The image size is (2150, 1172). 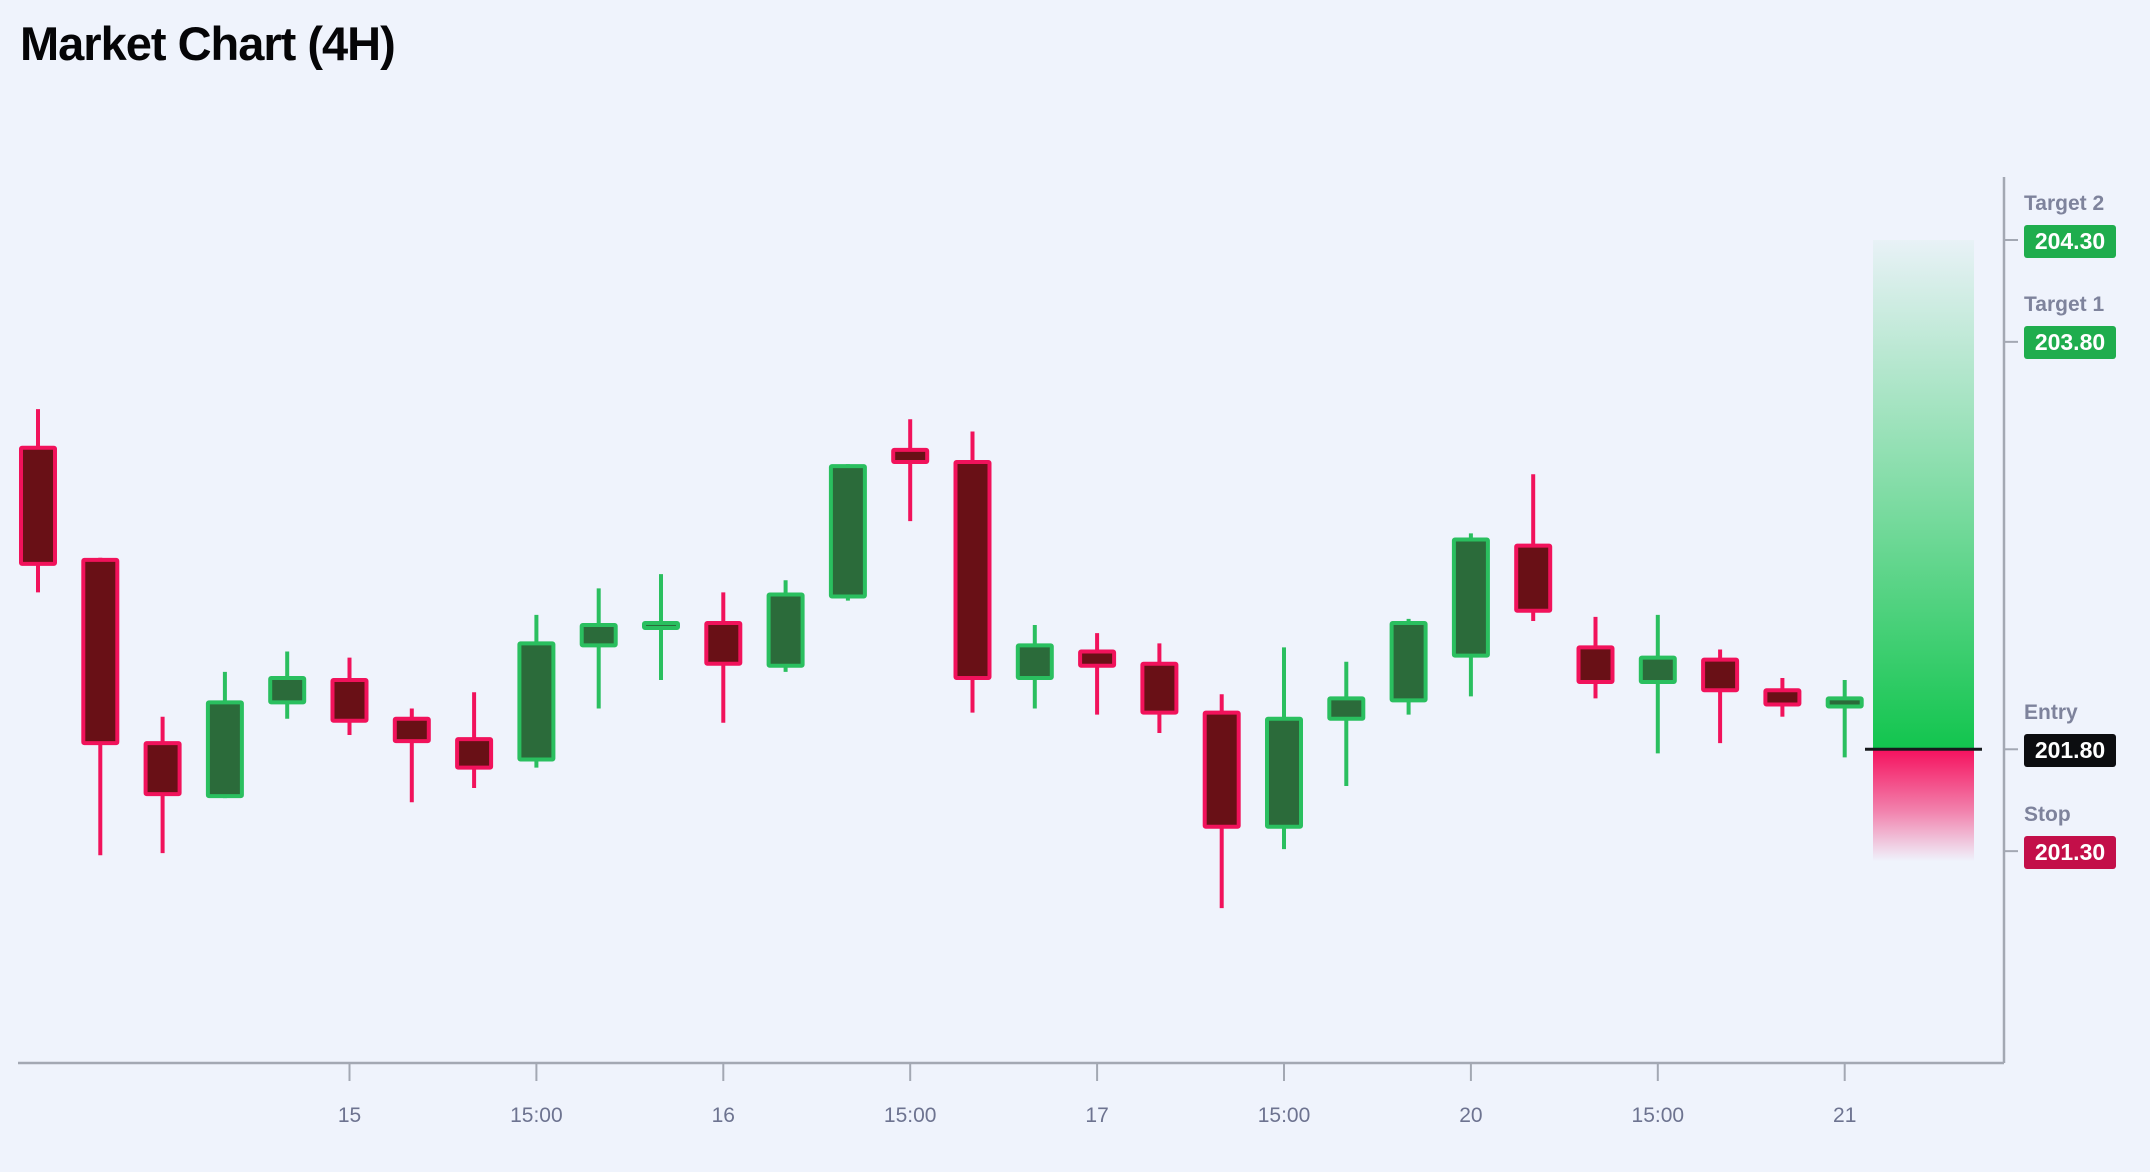 What do you see at coordinates (1159, 688) in the screenshot?
I see `candle-19-body` at bounding box center [1159, 688].